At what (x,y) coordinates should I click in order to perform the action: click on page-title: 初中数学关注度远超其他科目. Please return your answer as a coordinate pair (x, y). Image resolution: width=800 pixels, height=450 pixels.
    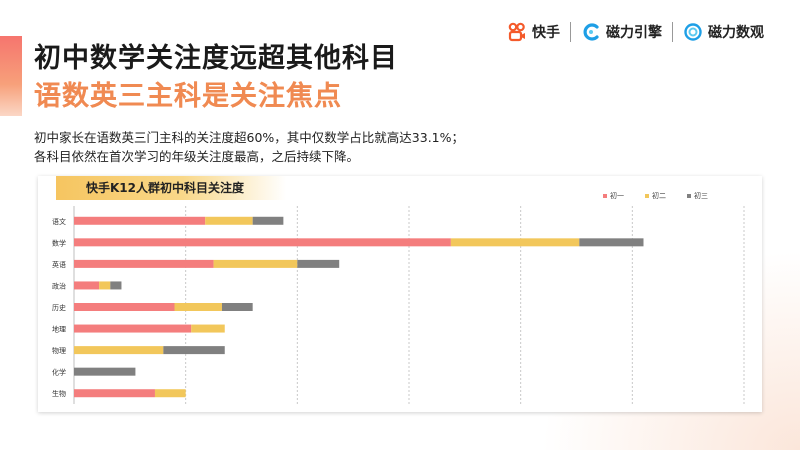
    Looking at the image, I should click on (216, 58).